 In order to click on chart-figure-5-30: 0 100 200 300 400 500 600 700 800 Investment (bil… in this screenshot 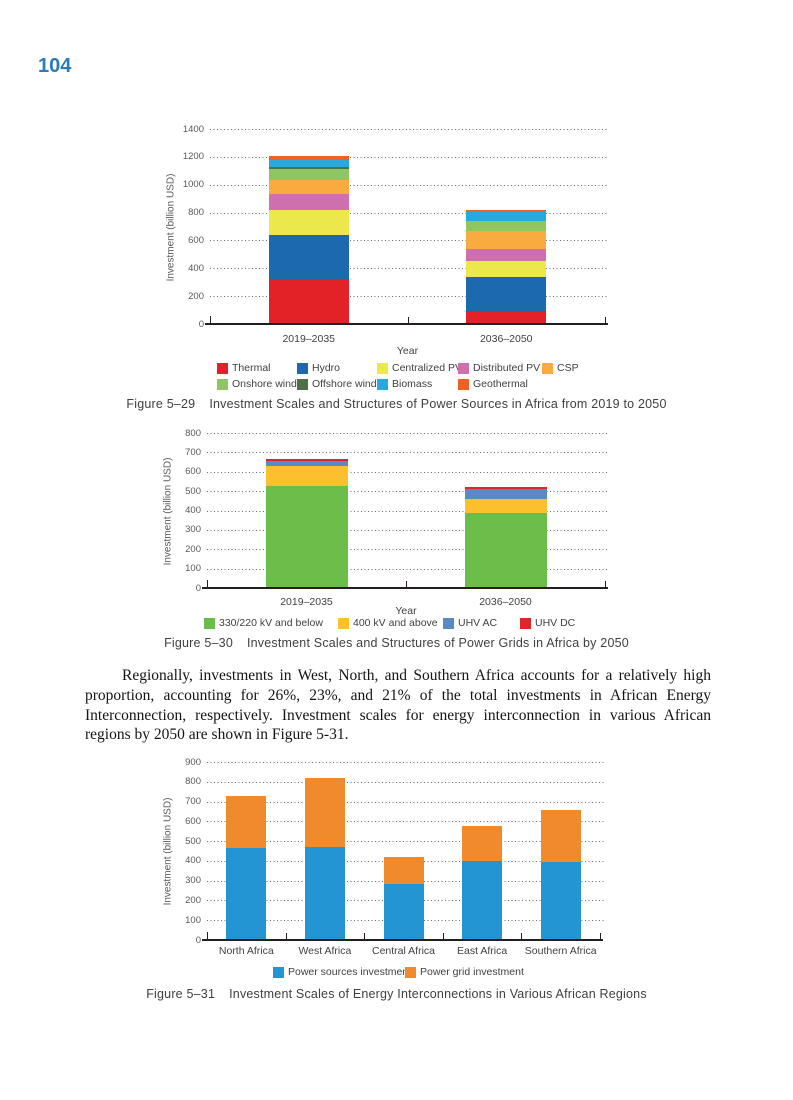, I will do `click(410, 541)`.